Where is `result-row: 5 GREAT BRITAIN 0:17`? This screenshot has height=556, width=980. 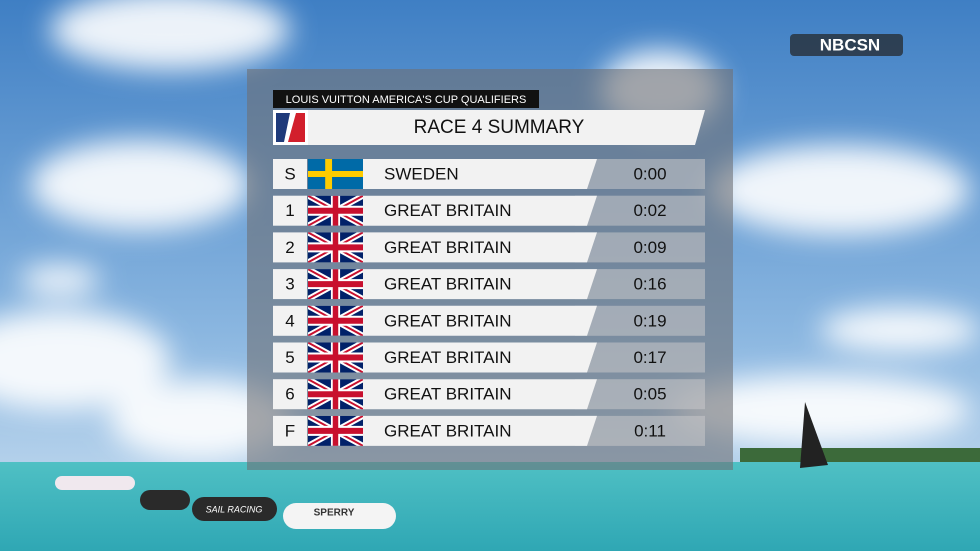
result-row: 5 GREAT BRITAIN 0:17 is located at coordinates (489, 357).